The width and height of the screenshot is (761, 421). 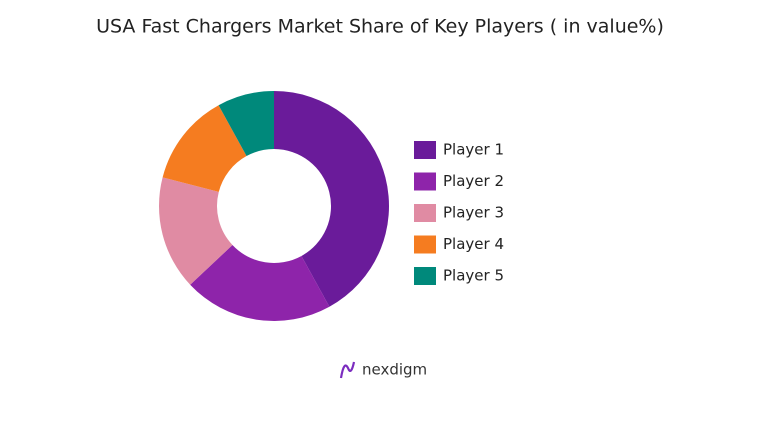 What do you see at coordinates (473, 181) in the screenshot?
I see `legend-label: Player 2` at bounding box center [473, 181].